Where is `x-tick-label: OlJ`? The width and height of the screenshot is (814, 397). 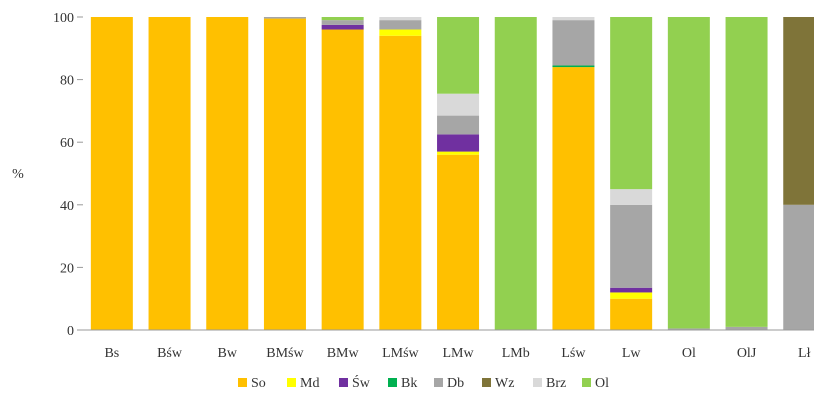 x-tick-label: OlJ is located at coordinates (747, 353).